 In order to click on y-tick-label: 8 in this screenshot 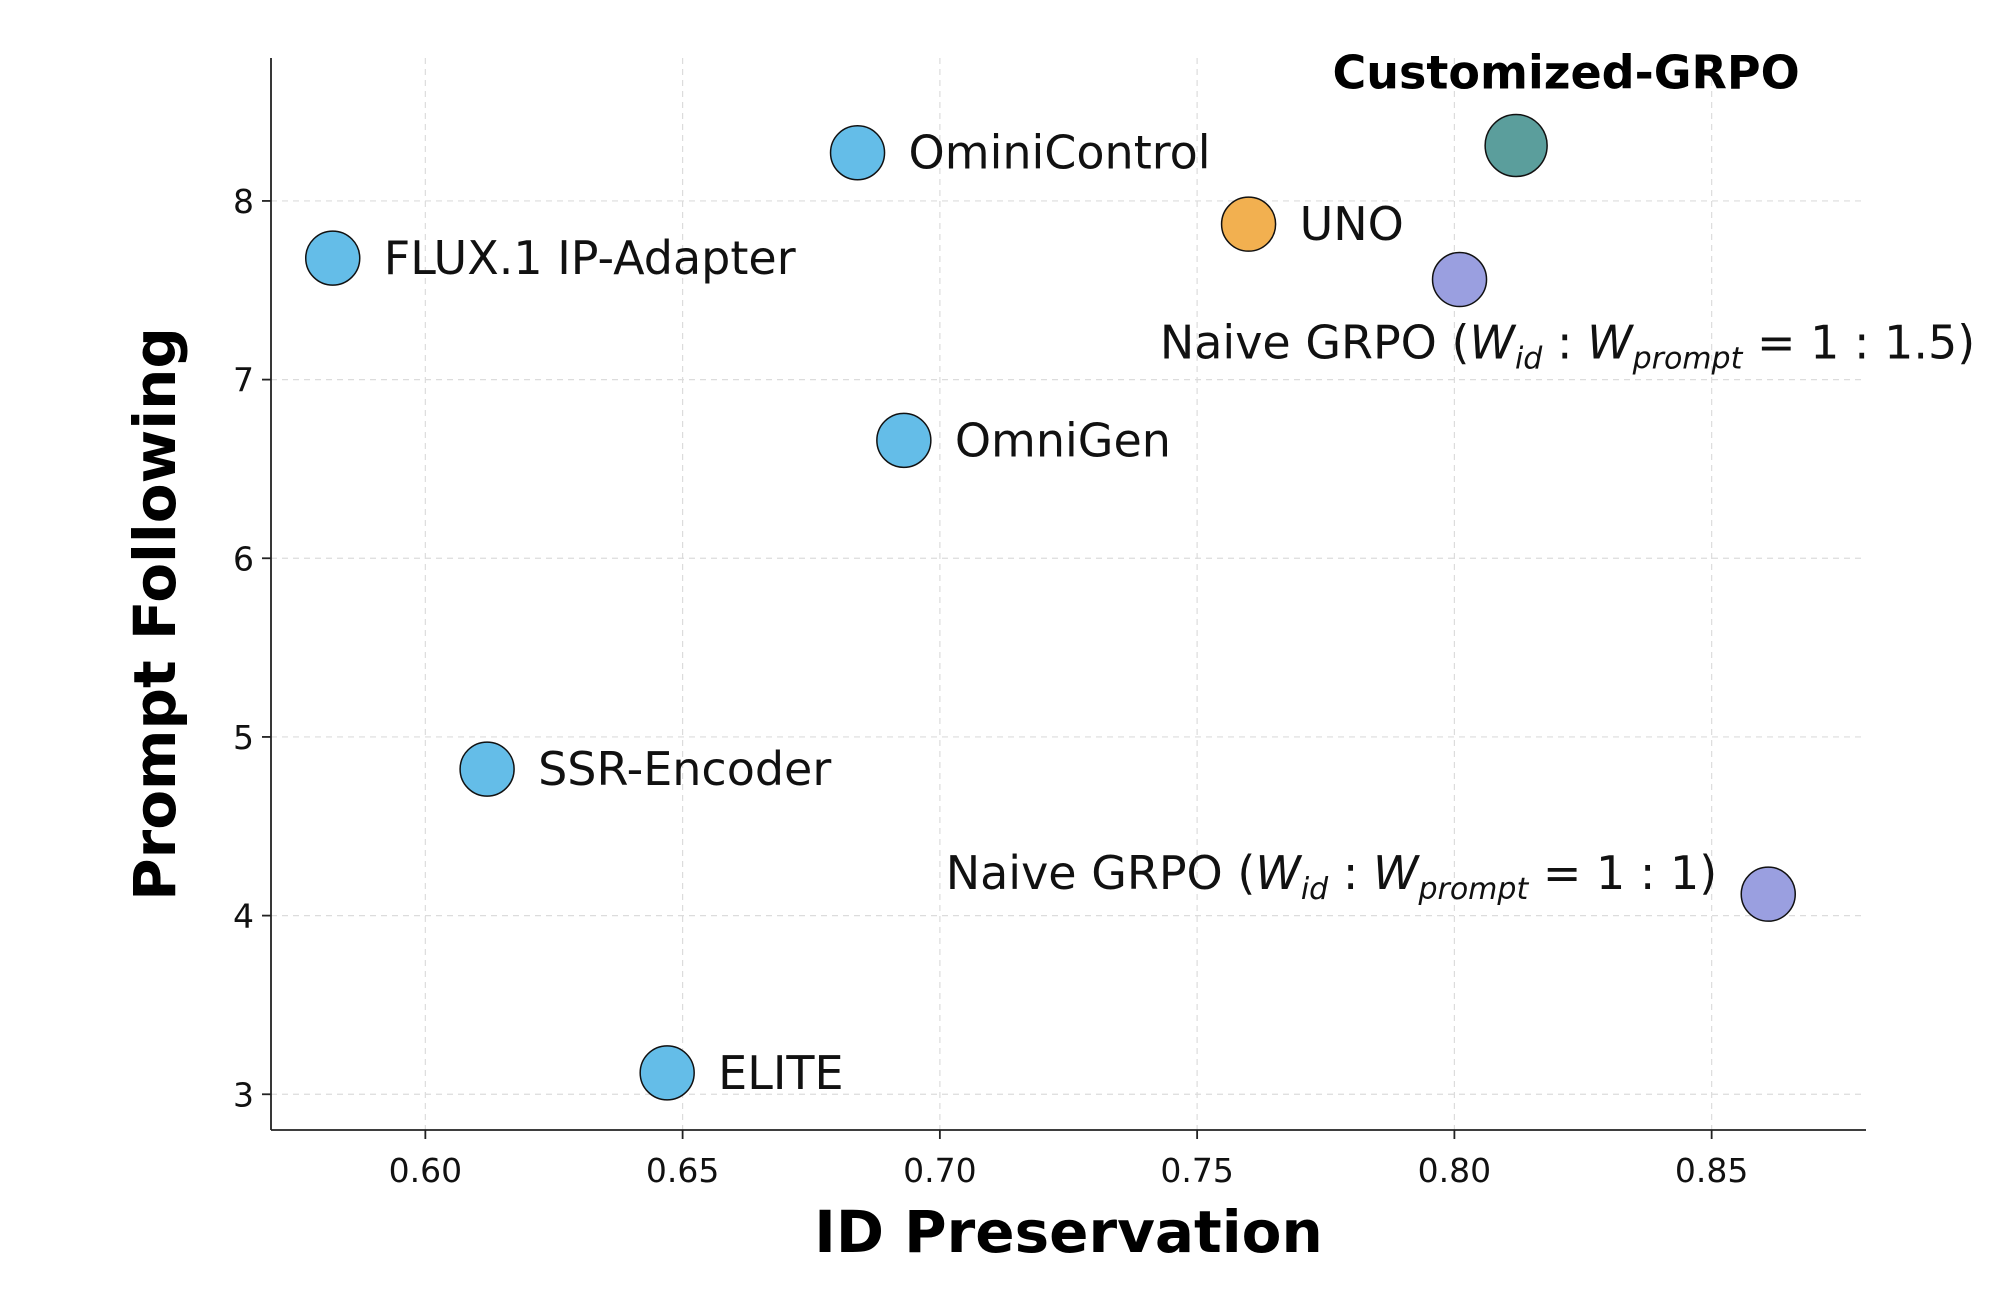, I will do `click(243, 201)`.